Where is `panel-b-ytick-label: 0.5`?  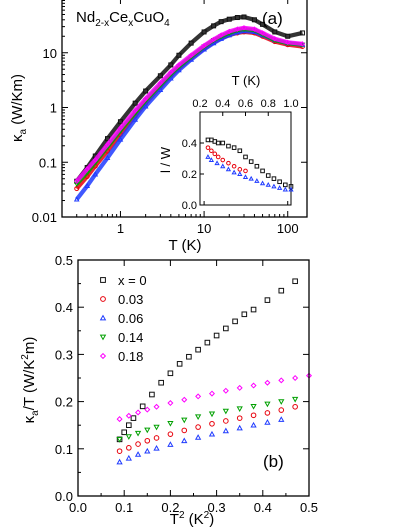 panel-b-ytick-label: 0.5 is located at coordinates (64, 260).